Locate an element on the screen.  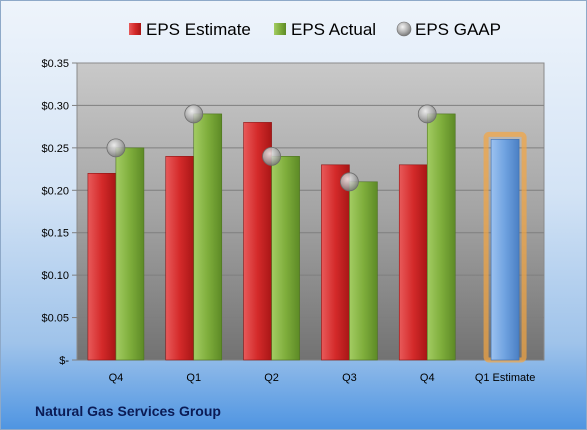
y-tick-label: $- is located at coordinates (64, 361).